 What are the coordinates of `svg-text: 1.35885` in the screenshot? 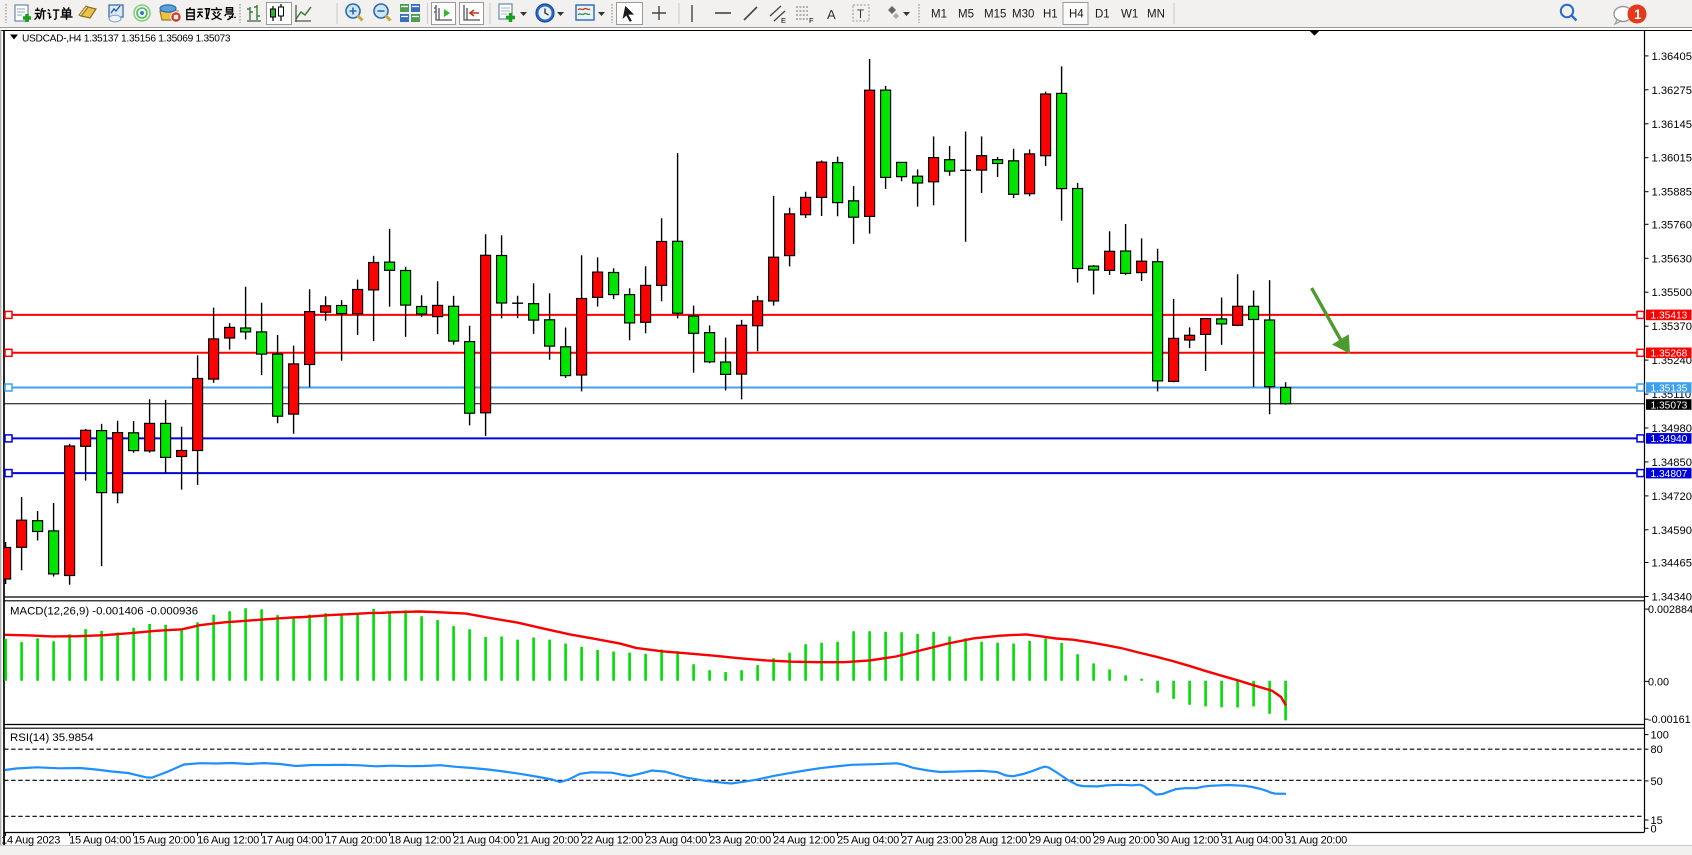 It's located at (1672, 193).